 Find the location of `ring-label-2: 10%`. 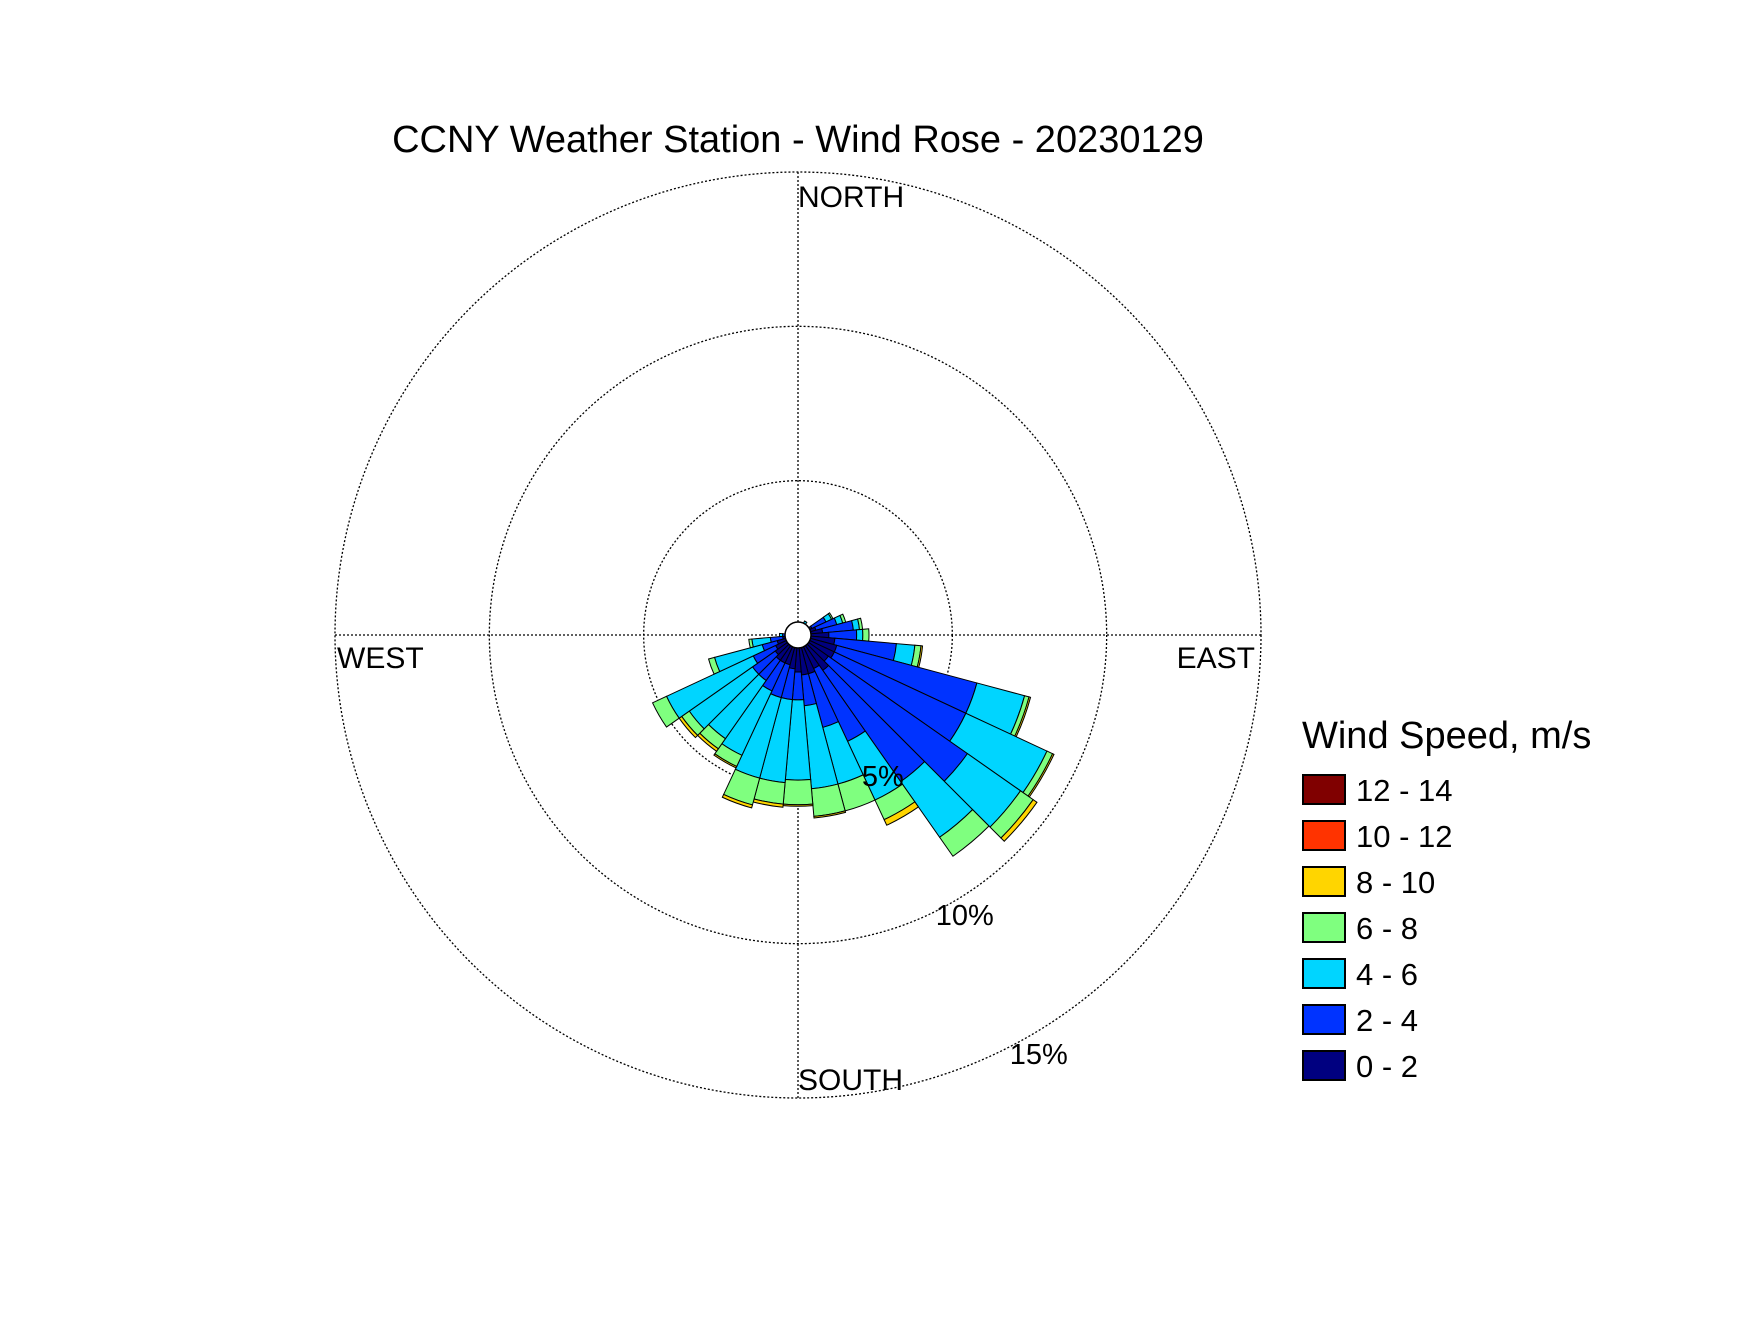

ring-label-2: 10% is located at coordinates (965, 916).